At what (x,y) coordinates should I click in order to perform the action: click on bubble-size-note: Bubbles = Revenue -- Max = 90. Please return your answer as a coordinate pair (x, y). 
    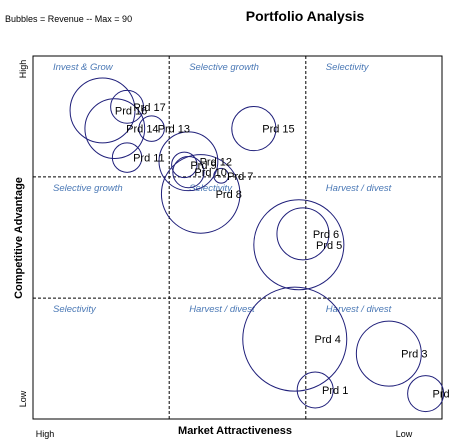
    Looking at the image, I should click on (68, 19).